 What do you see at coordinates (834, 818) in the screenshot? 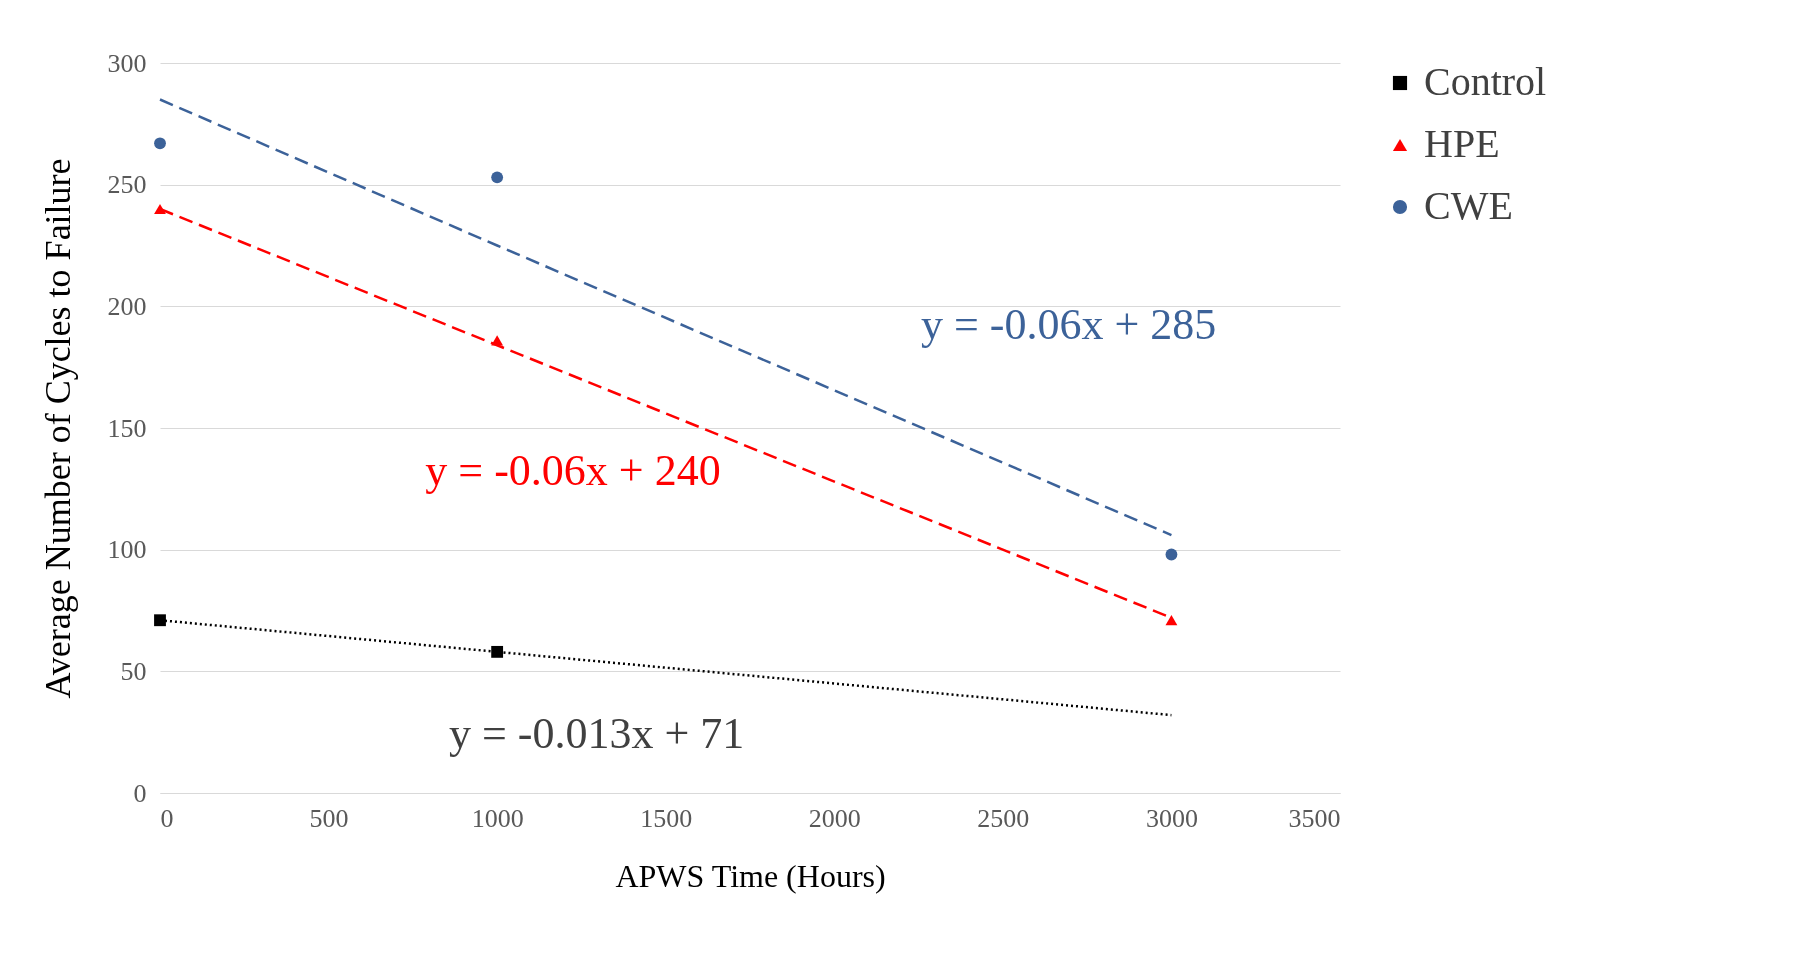
I see `x-tick-label: 2000` at bounding box center [834, 818].